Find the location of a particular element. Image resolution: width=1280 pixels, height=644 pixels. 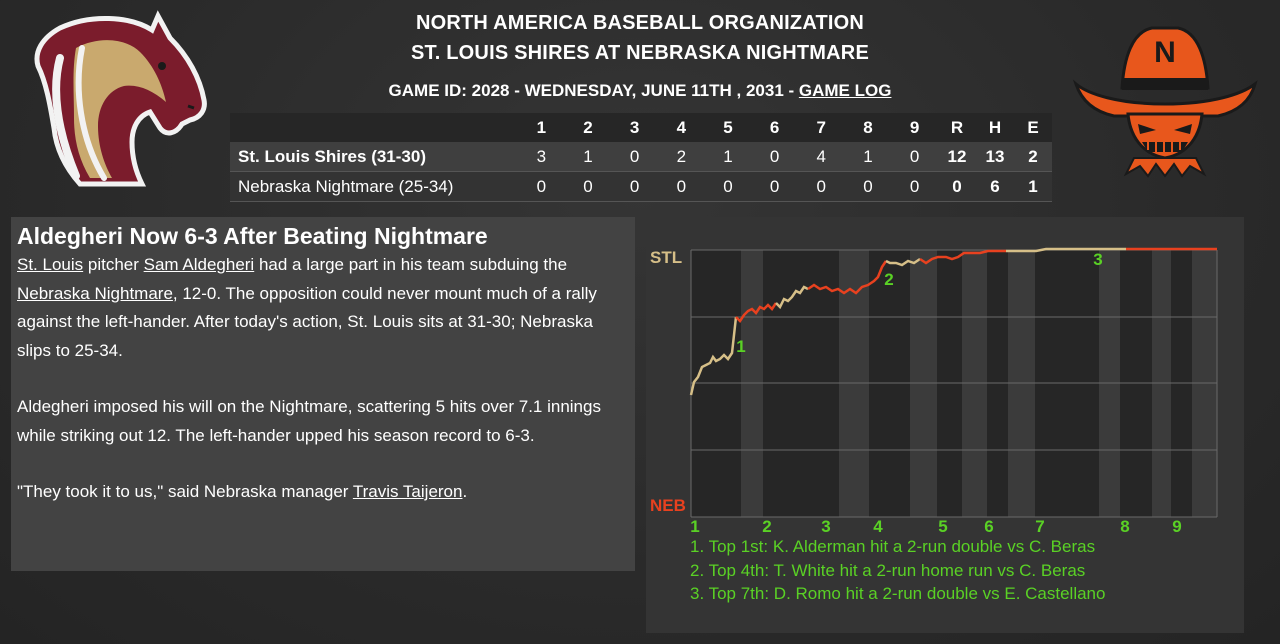

nebraska-nightmare-link: Nebraska Nightmare is located at coordinates (95, 293).